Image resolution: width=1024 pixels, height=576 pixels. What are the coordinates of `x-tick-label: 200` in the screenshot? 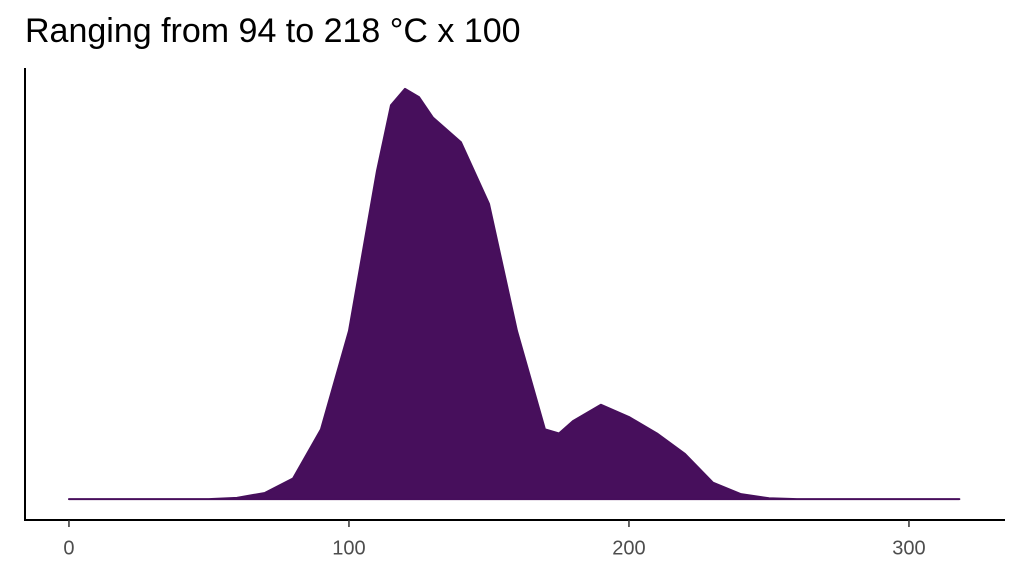 It's located at (628, 548).